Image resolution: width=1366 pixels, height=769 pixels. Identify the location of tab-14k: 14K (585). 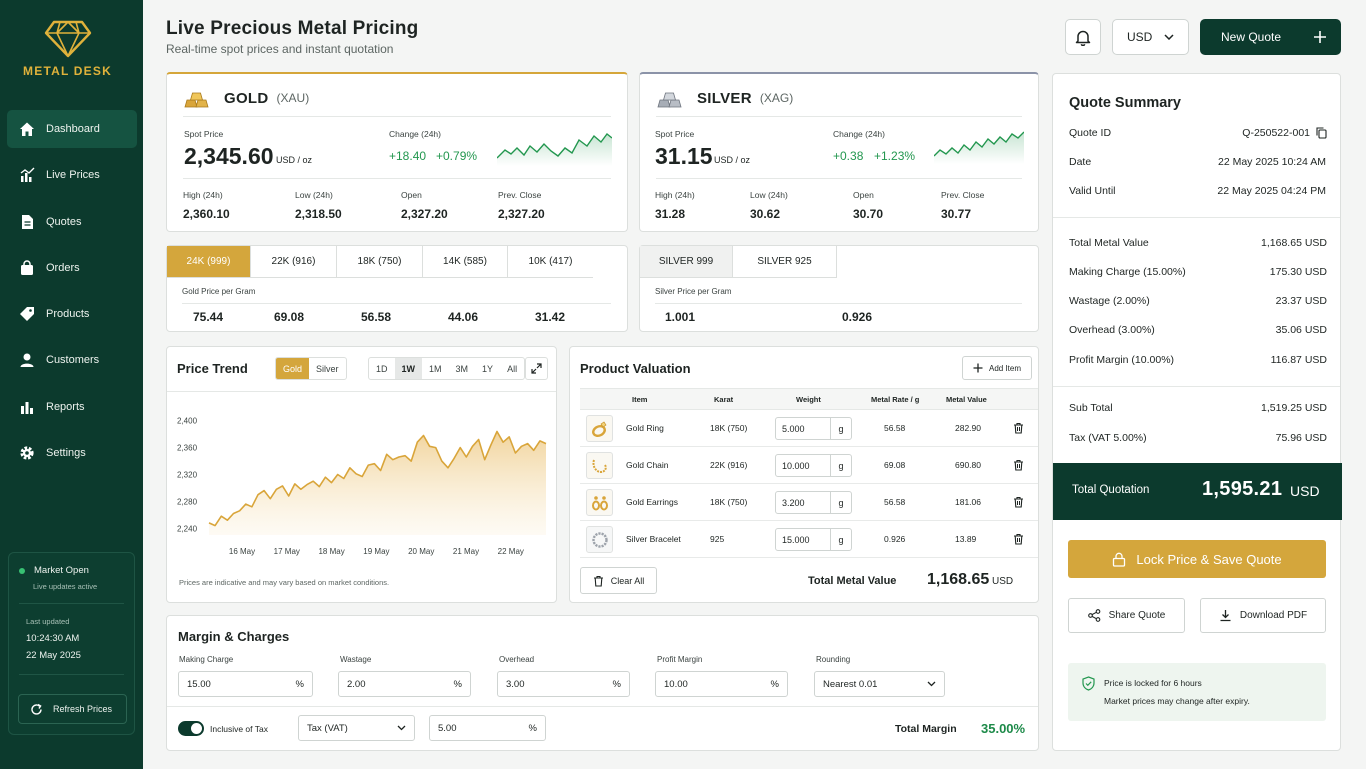
(465, 261).